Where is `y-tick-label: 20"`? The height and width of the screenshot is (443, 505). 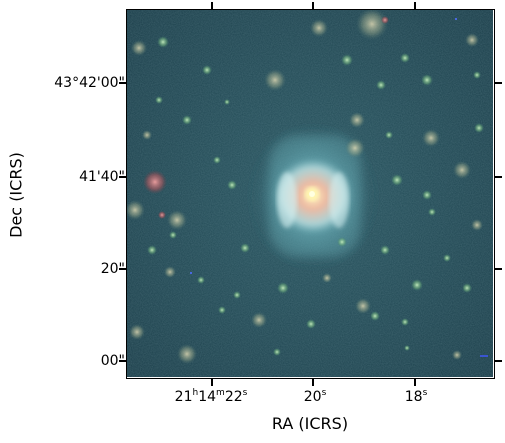
y-tick-label: 20" is located at coordinates (112, 269).